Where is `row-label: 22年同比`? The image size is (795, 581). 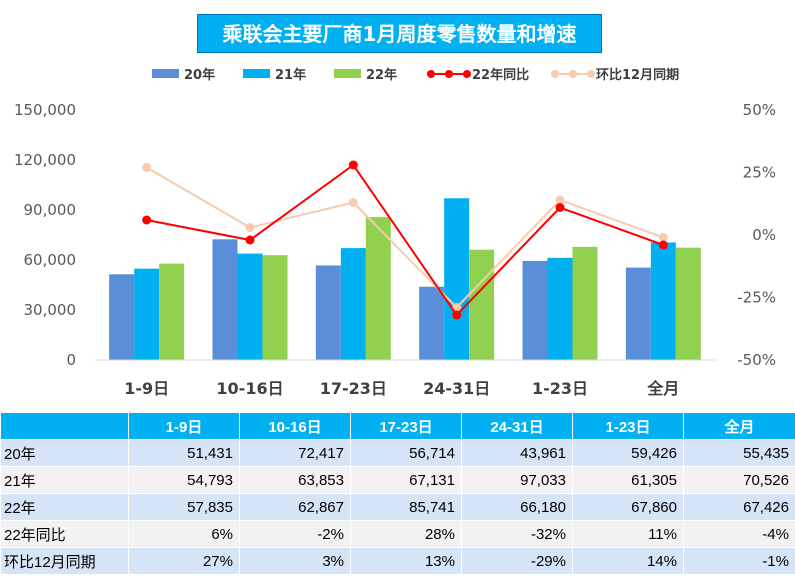 row-label: 22年同比 is located at coordinates (64, 534).